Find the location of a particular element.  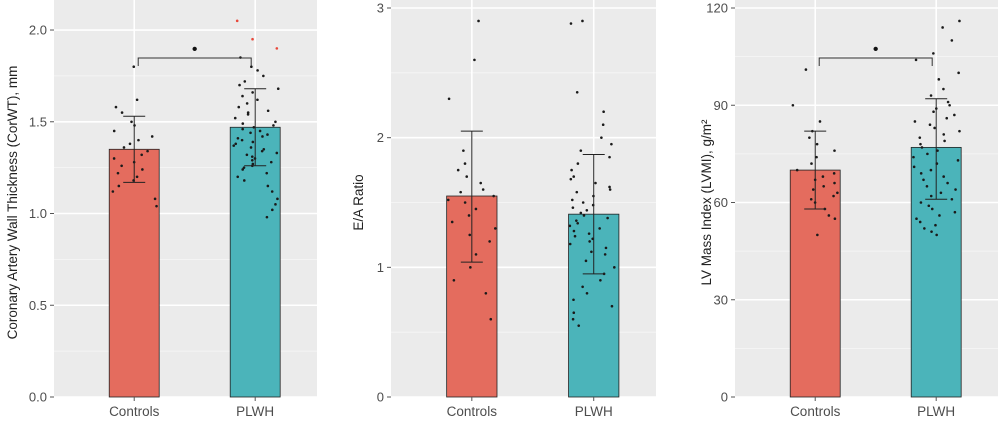

y-tick-label: 1.5 is located at coordinates (38, 121).